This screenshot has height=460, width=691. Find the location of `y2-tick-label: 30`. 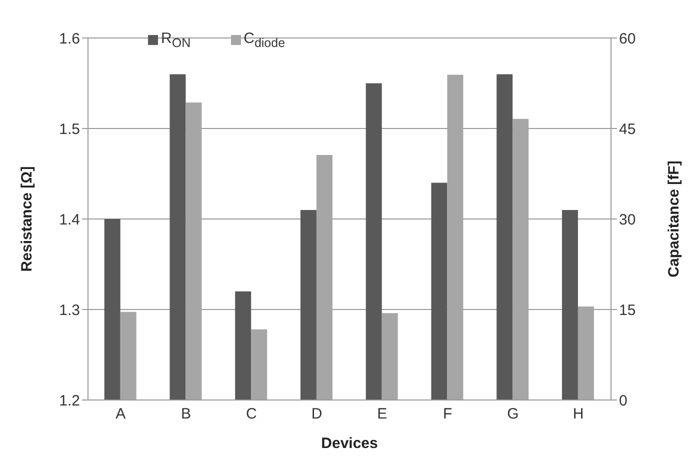

y2-tick-label: 30 is located at coordinates (627, 219).